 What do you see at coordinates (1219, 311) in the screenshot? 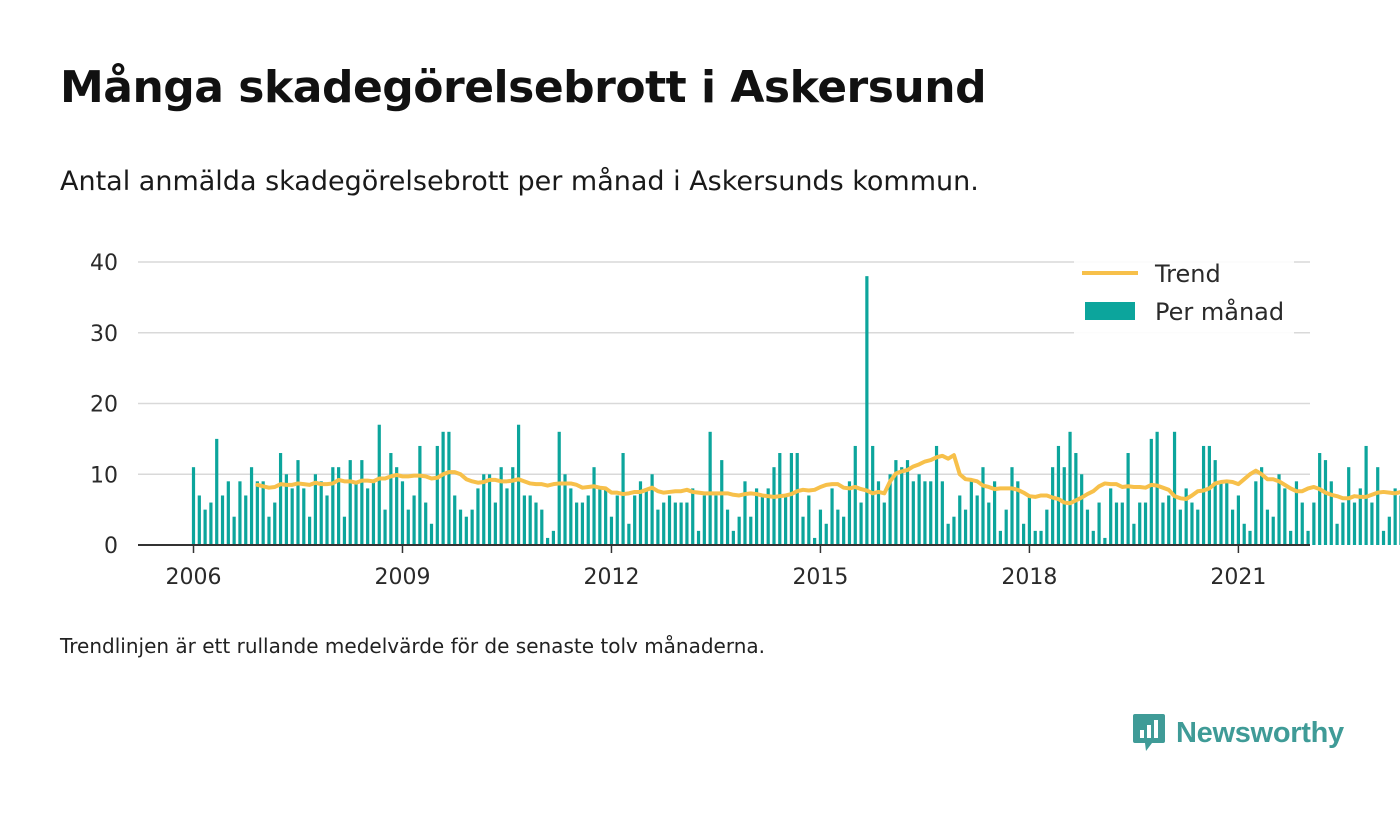
I see `legend-label-per-manad: Per månad` at bounding box center [1219, 311].